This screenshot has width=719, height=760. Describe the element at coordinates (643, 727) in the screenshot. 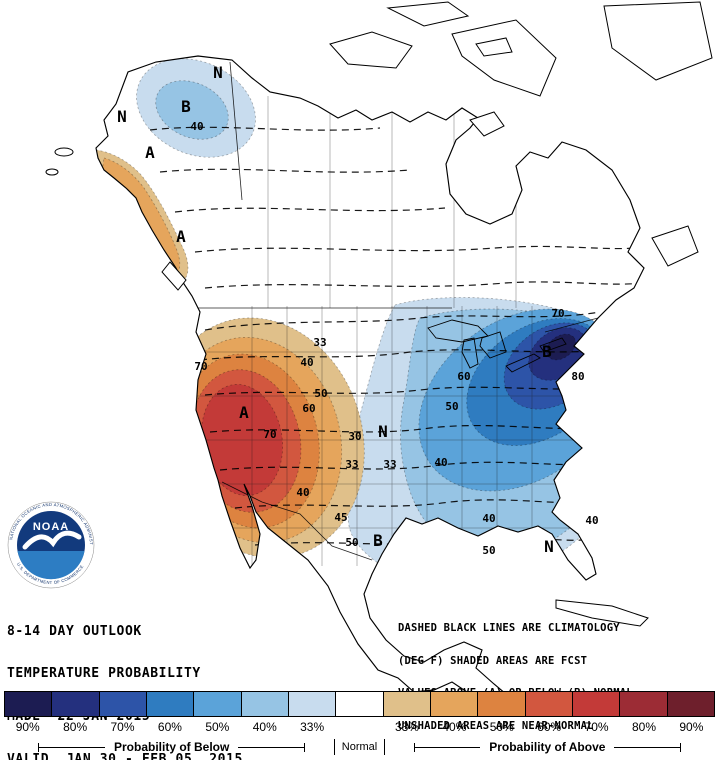

I see `legend-label-above-80: 80%` at that location.